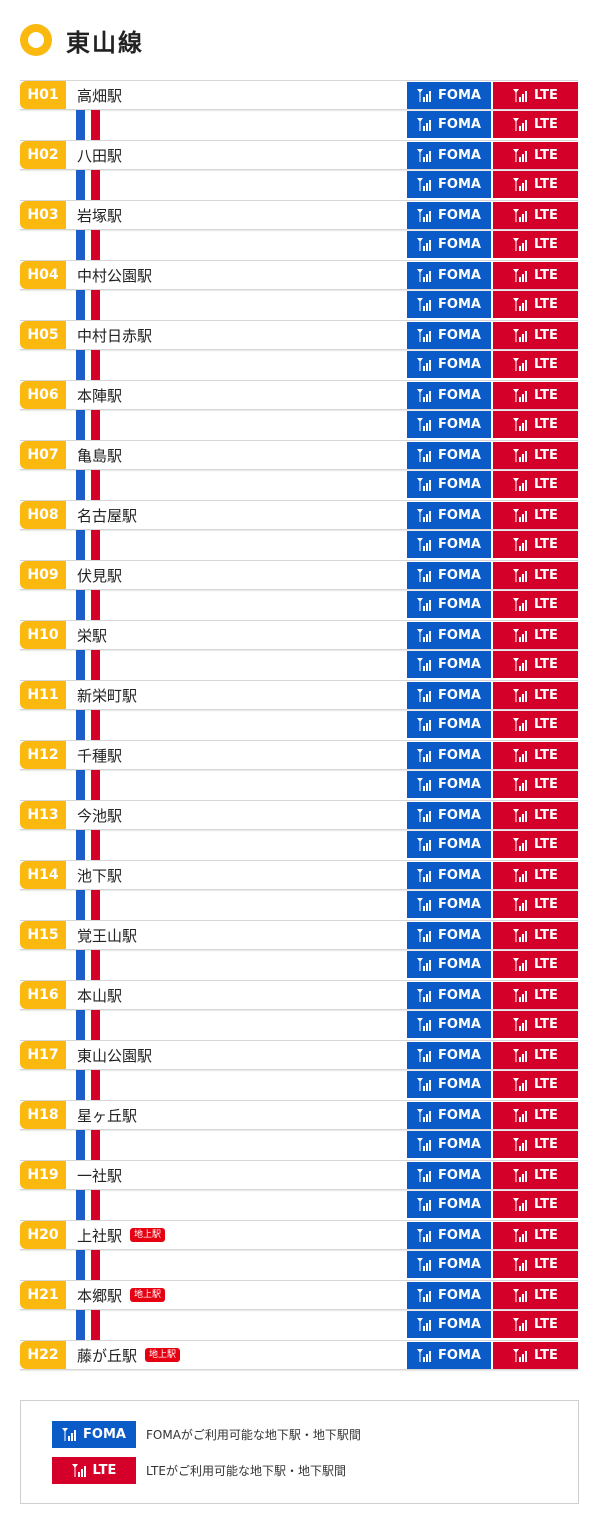 The width and height of the screenshot is (599, 1524). What do you see at coordinates (43, 455) in the screenshot?
I see `station-code: H07` at bounding box center [43, 455].